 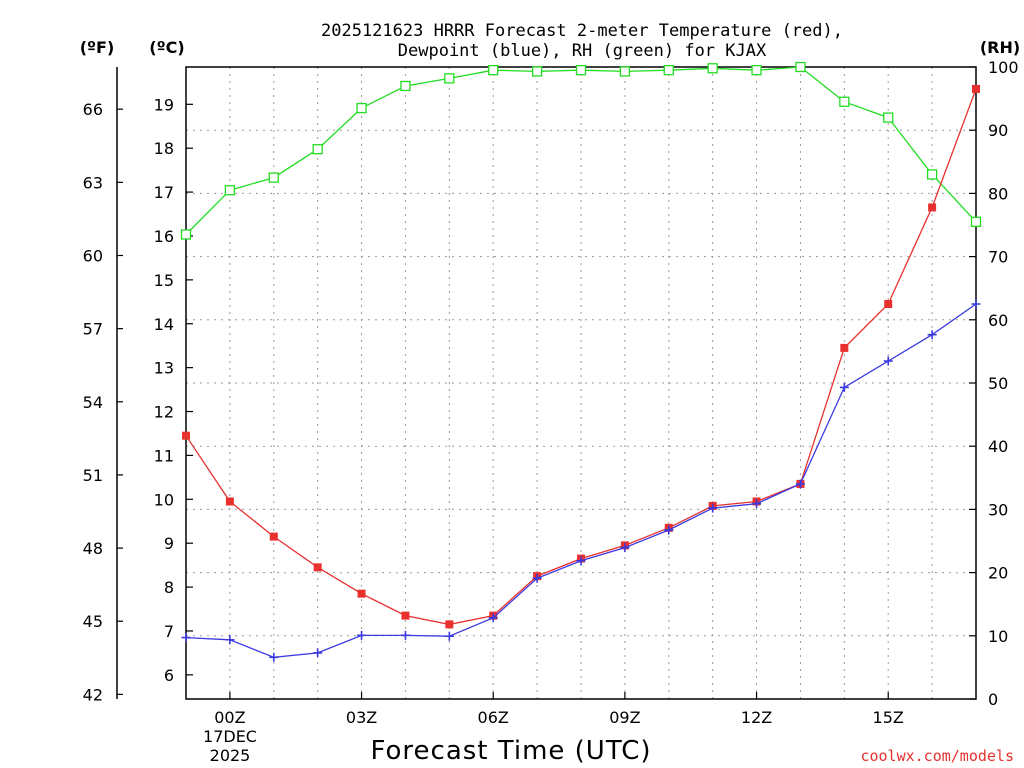 What do you see at coordinates (93, 329) in the screenshot?
I see `fahrenheit-tick-label: 57` at bounding box center [93, 329].